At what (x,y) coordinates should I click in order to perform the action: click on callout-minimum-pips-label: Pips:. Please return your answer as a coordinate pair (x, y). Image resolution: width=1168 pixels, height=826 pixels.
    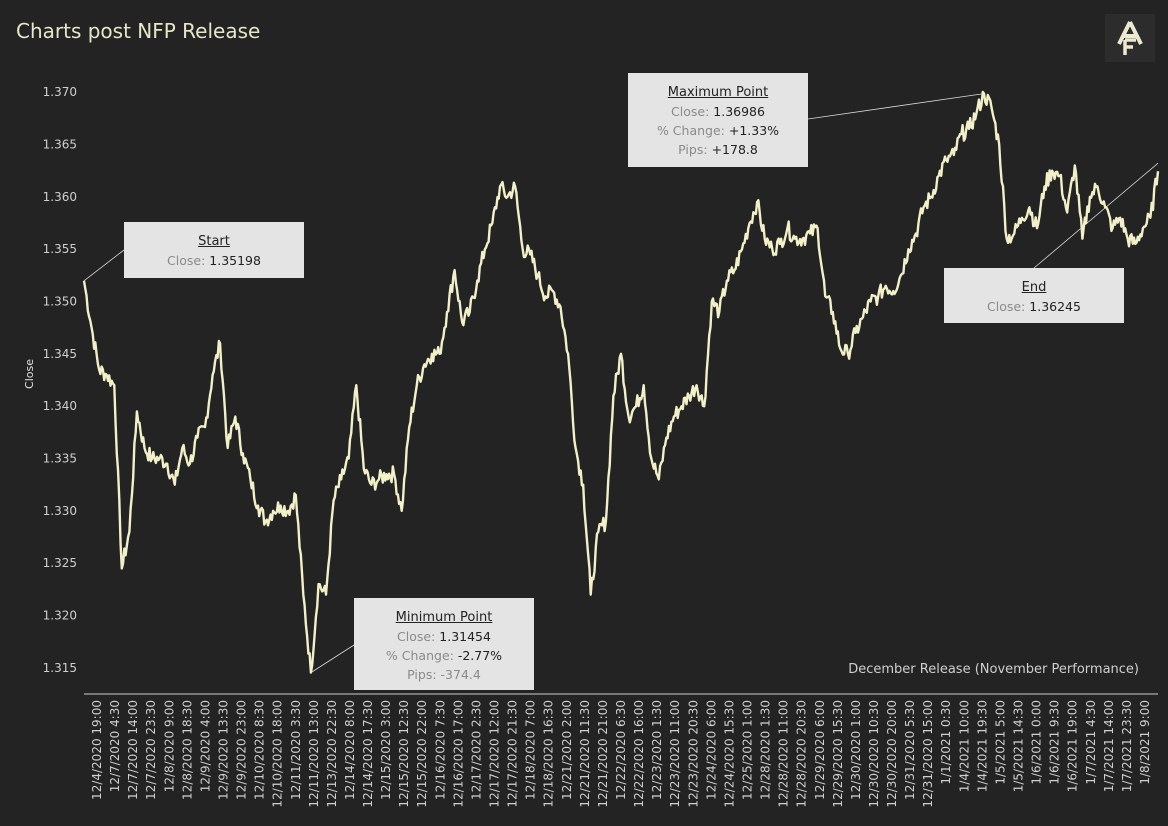
    Looking at the image, I should click on (422, 674).